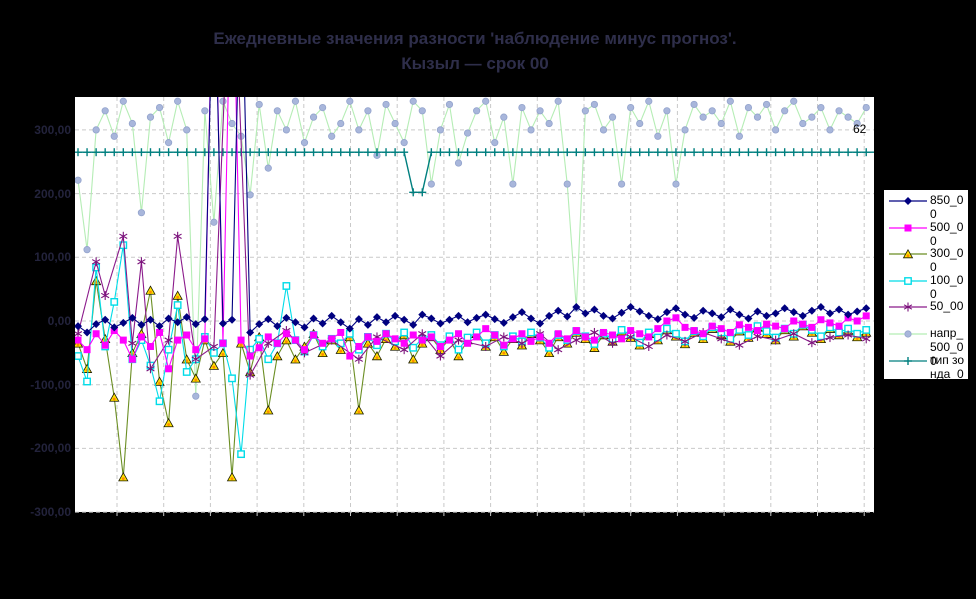 This screenshot has width=976, height=599. I want to click on legend-marker-square, so click(908, 227).